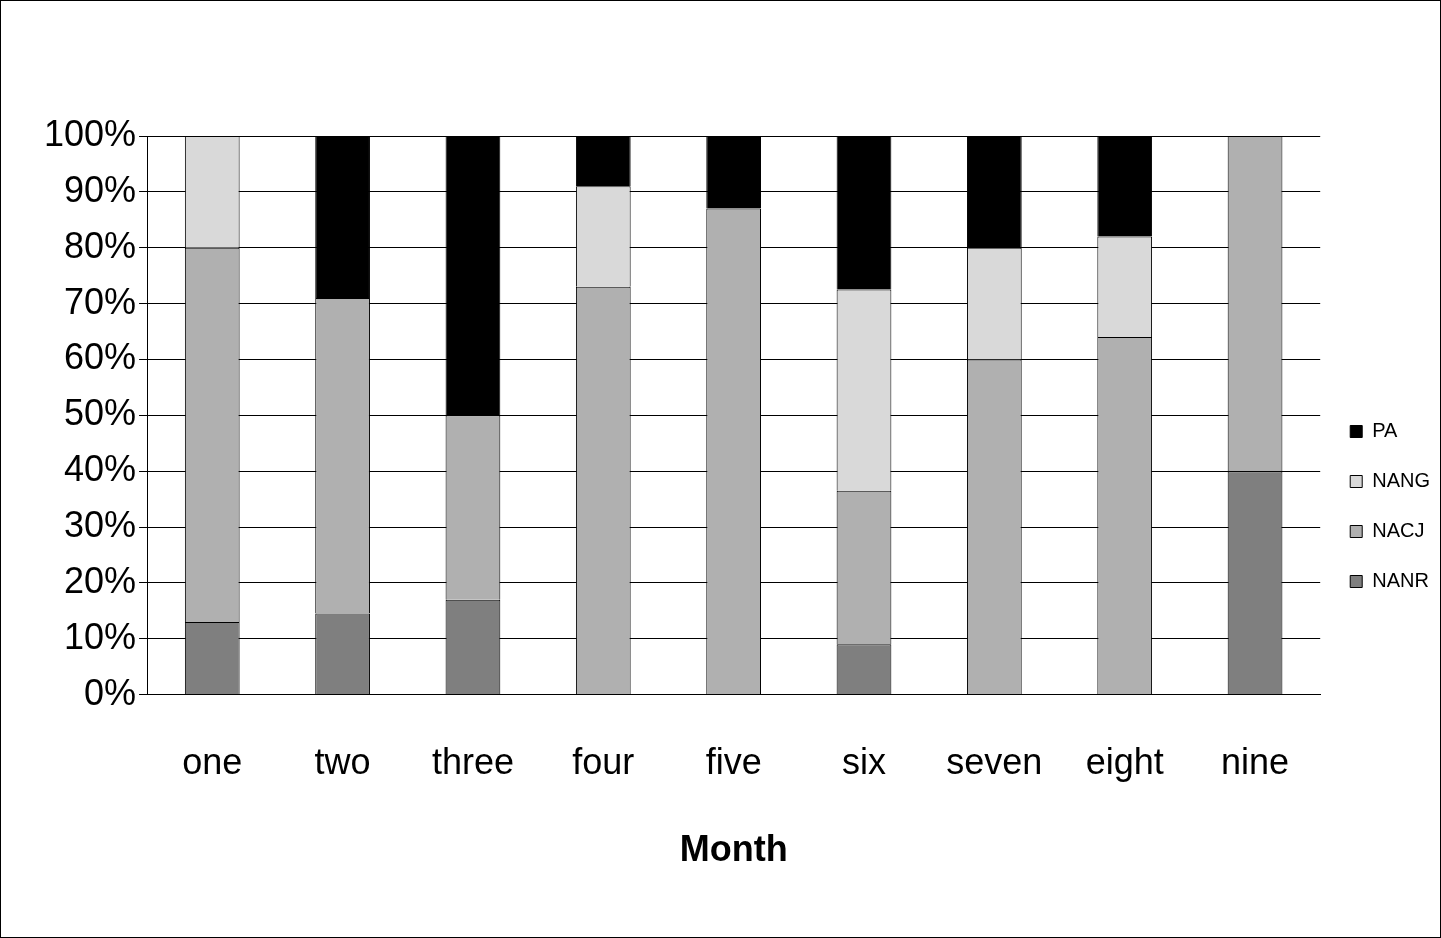 The image size is (1441, 938). I want to click on y-tick-label: 90%, so click(100, 189).